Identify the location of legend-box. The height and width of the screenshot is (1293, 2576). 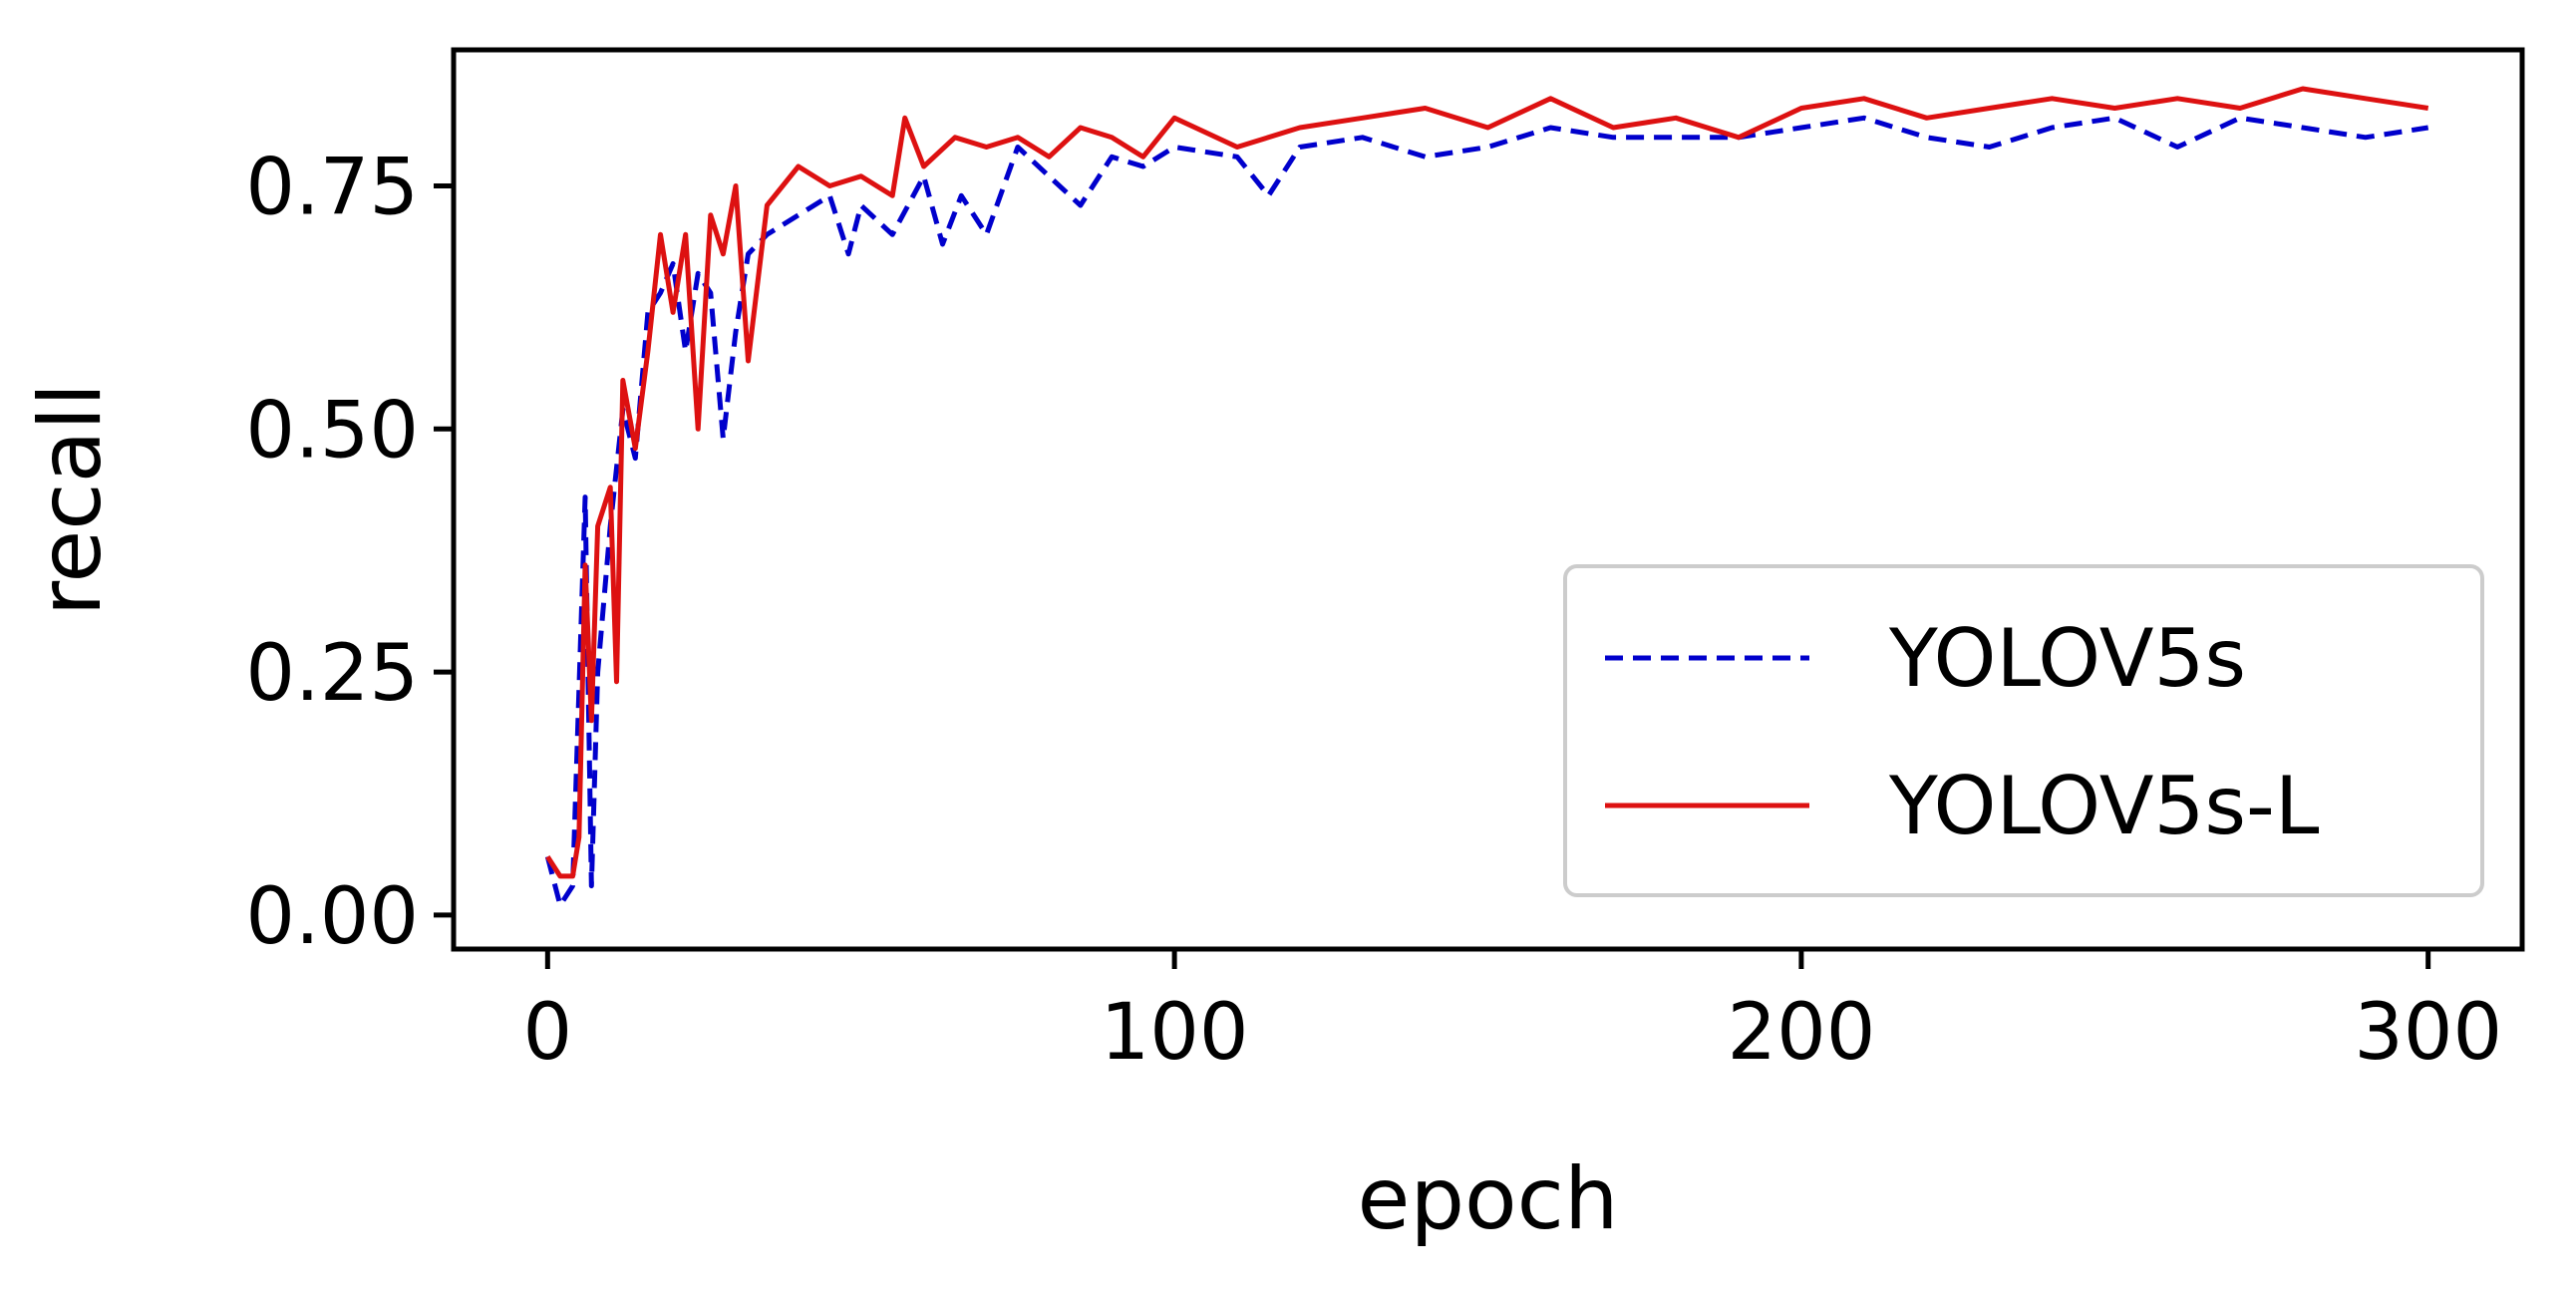
(2023, 730).